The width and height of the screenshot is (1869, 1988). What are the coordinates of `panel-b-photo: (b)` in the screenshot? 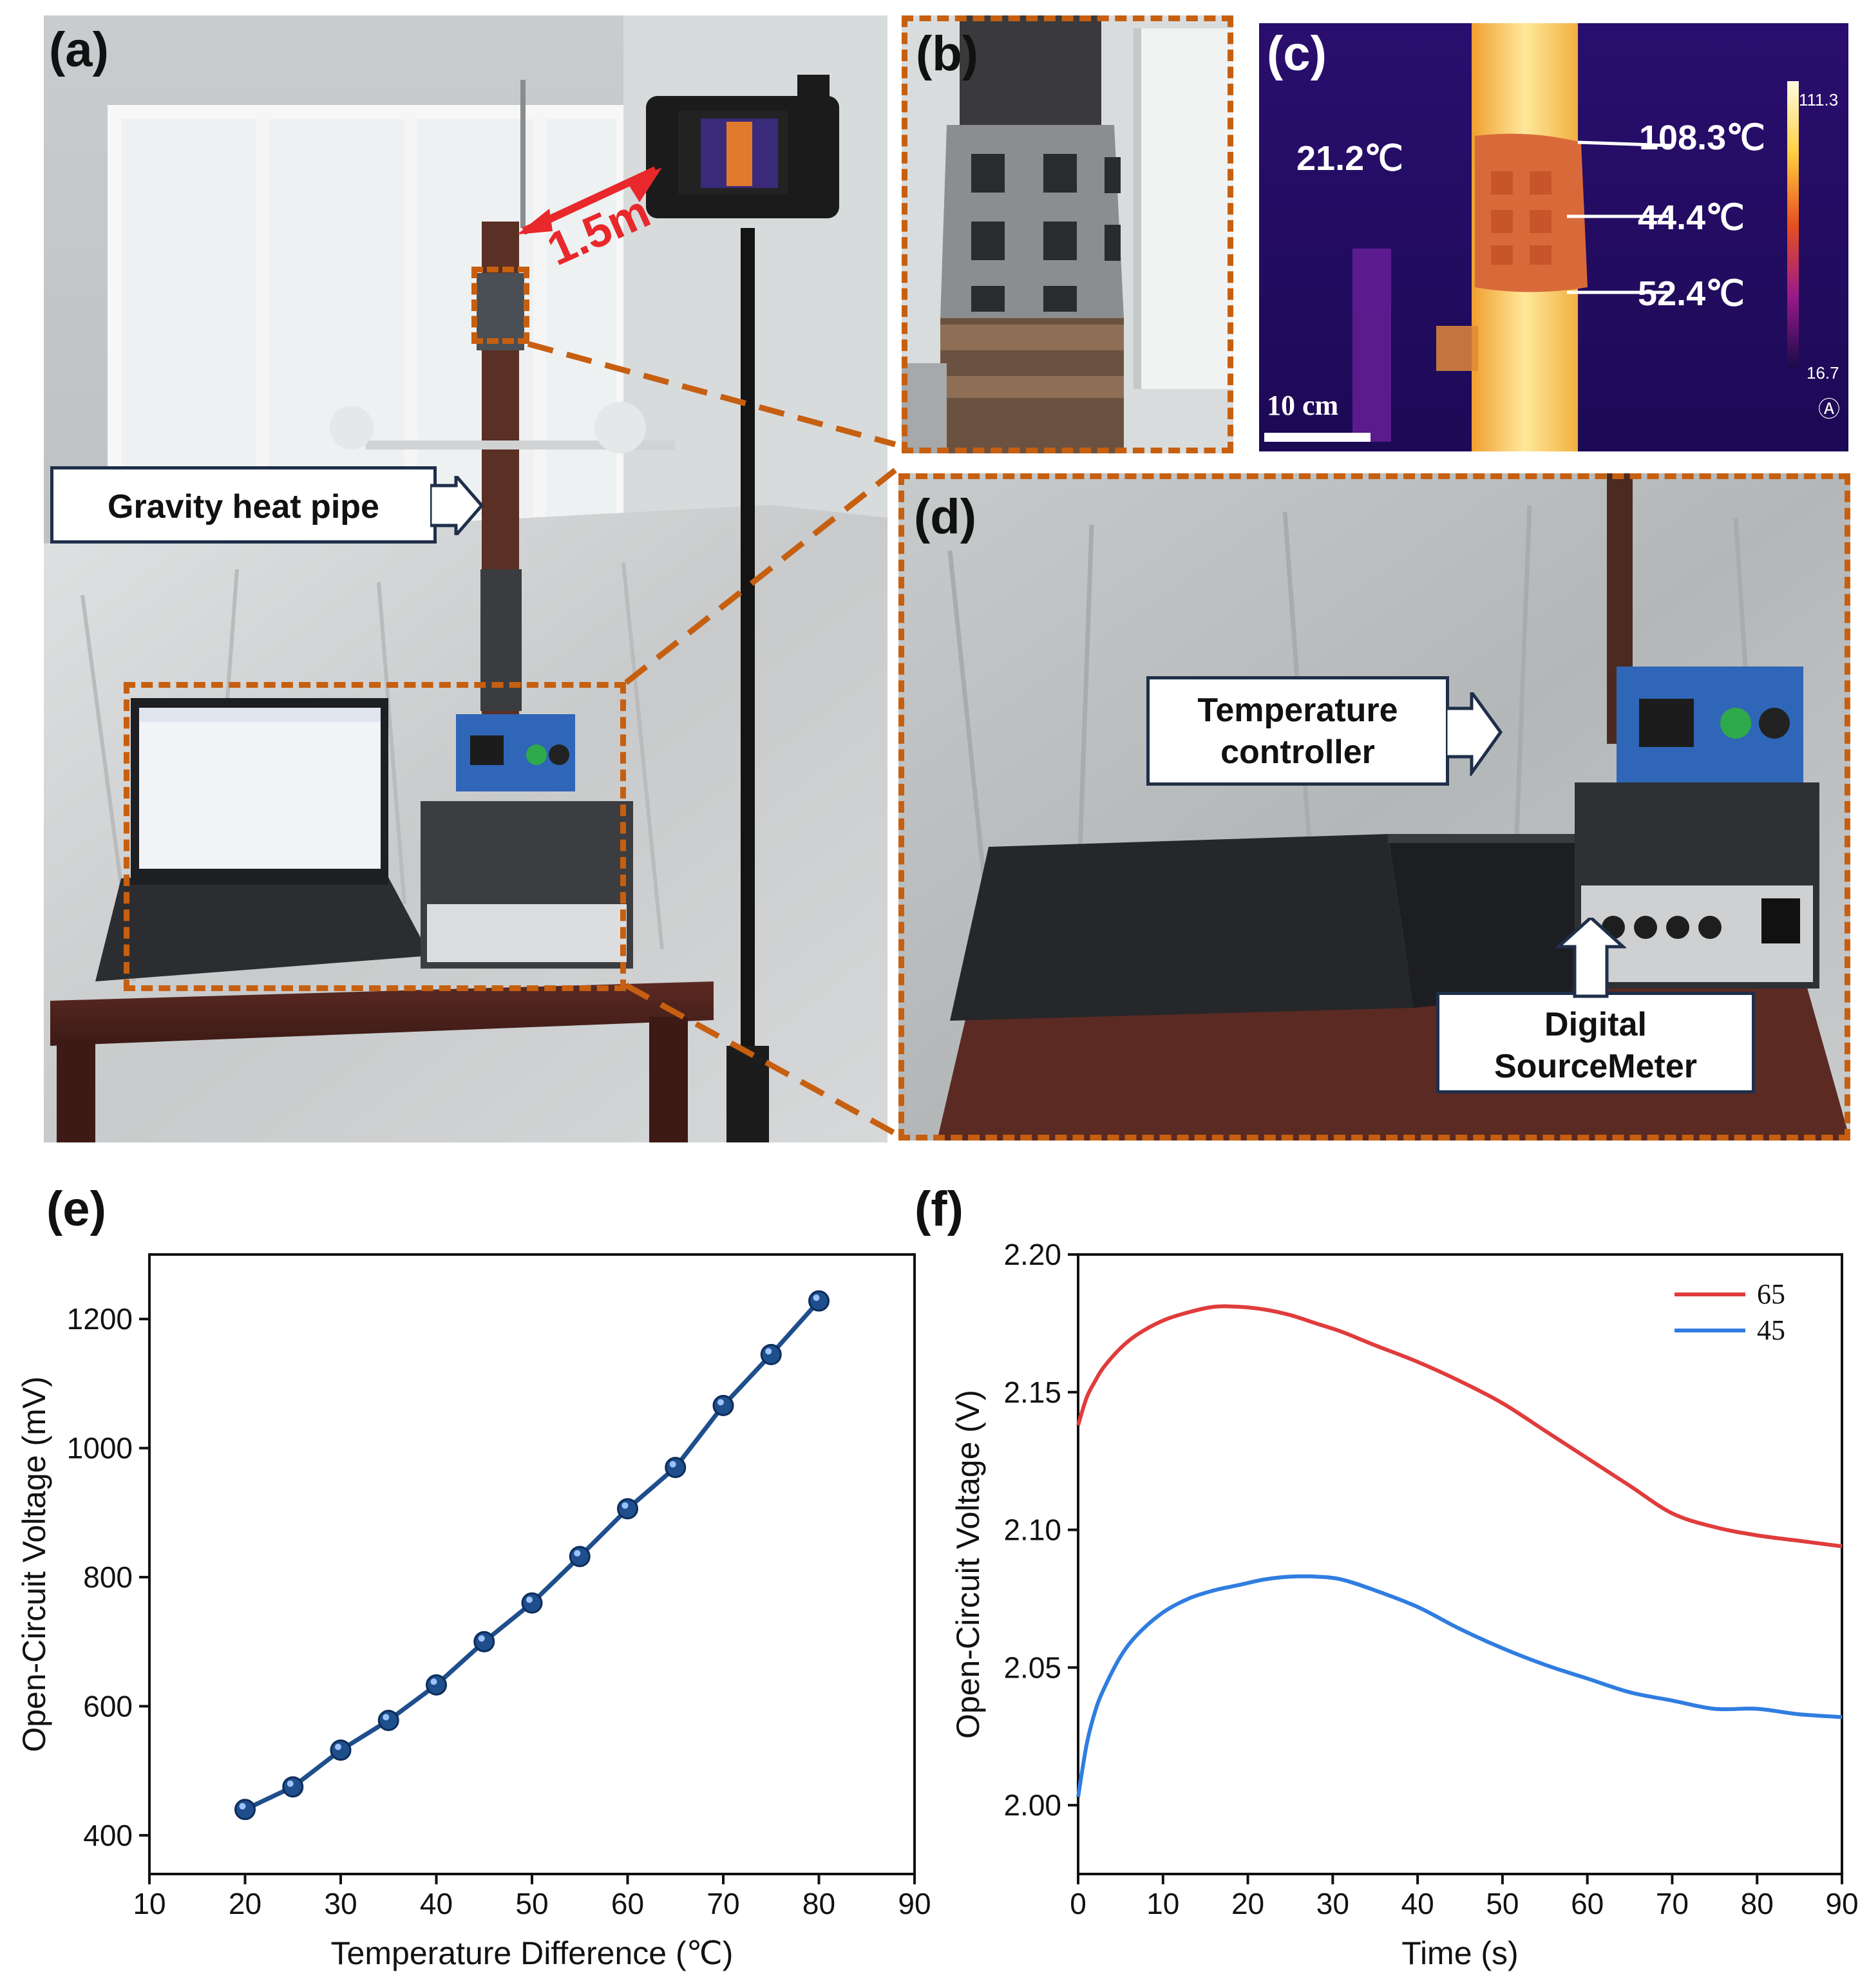 It's located at (1067, 234).